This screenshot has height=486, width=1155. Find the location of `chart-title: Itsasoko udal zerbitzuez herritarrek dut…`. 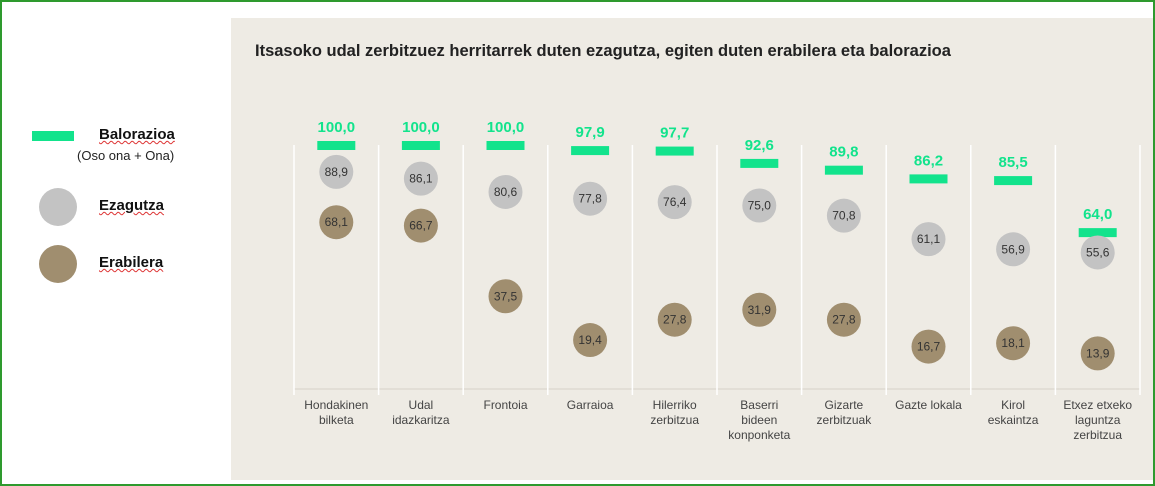

chart-title: Itsasoko udal zerbitzuez herritarrek dut… is located at coordinates (603, 51).